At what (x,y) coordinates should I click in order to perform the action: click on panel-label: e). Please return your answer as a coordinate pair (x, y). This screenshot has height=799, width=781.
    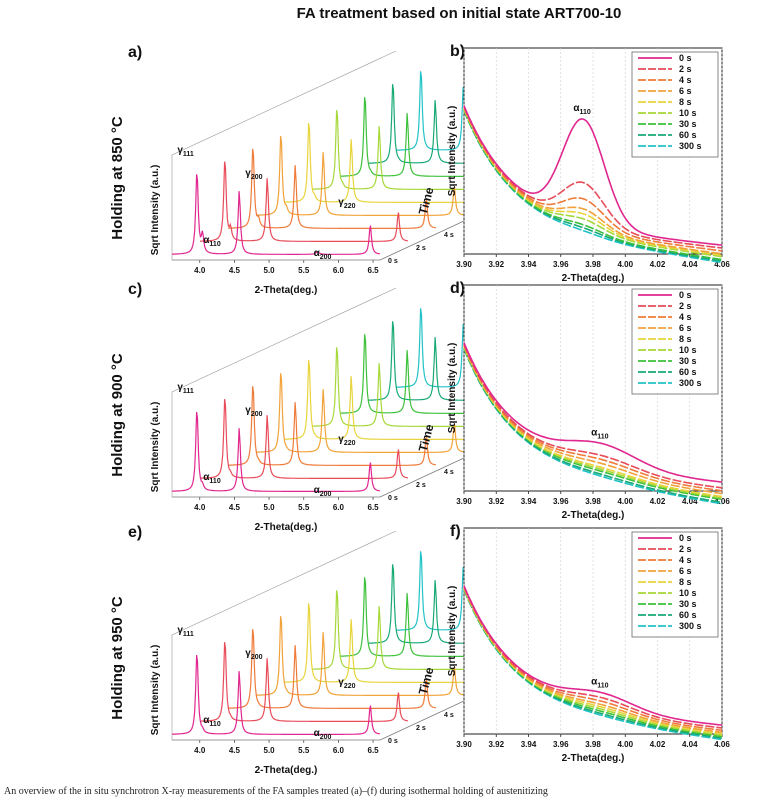
    Looking at the image, I should click on (135, 532).